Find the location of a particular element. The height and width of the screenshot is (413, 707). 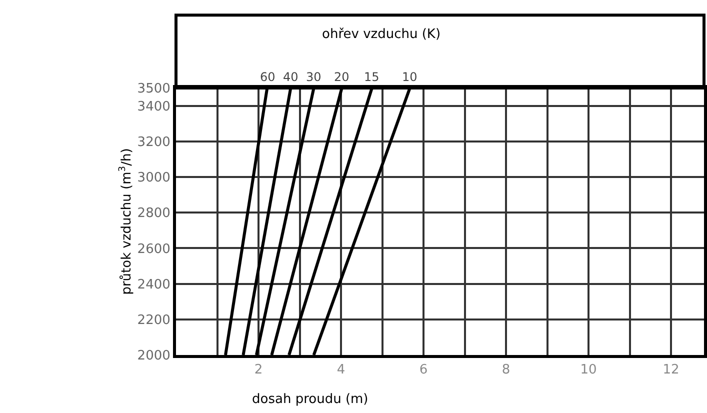

y-tick-label: 2200 is located at coordinates (153, 320).